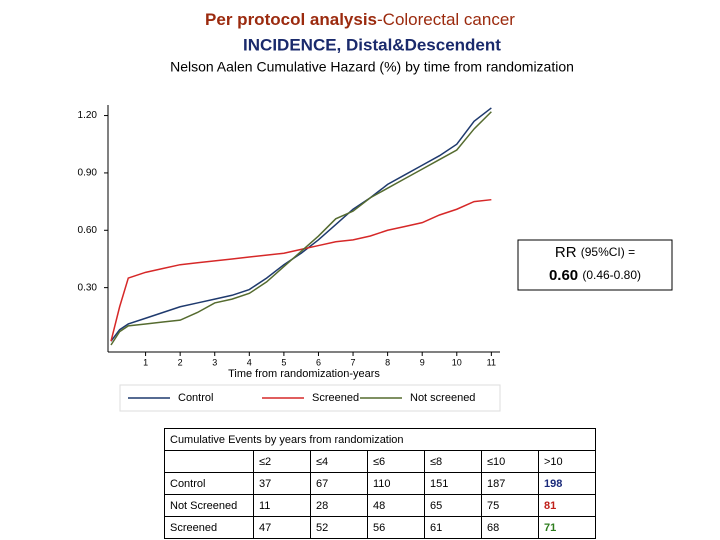  What do you see at coordinates (283, 362) in the screenshot?
I see `x-tick-label: 5` at bounding box center [283, 362].